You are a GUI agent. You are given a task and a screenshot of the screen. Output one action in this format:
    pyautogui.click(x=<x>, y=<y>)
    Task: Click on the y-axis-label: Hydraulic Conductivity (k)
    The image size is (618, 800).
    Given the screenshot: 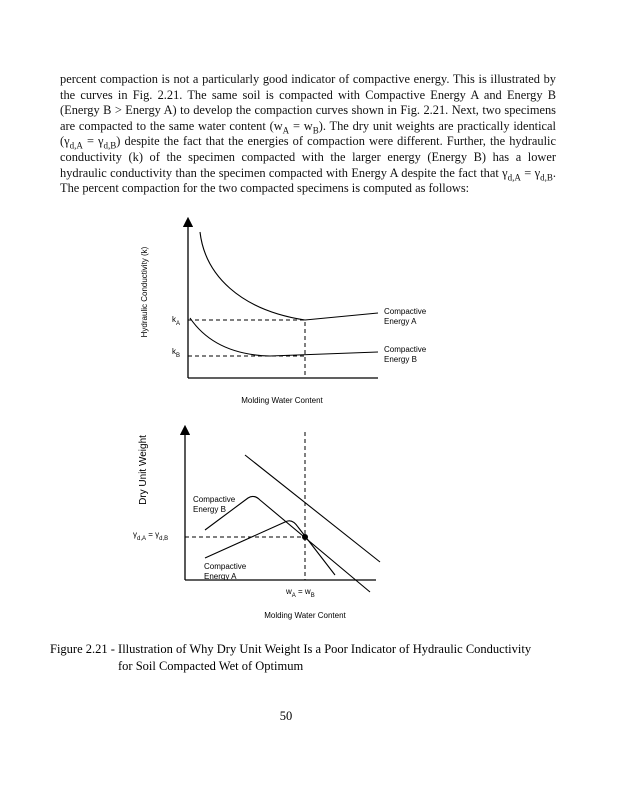 What is the action you would take?
    pyautogui.click(x=144, y=291)
    